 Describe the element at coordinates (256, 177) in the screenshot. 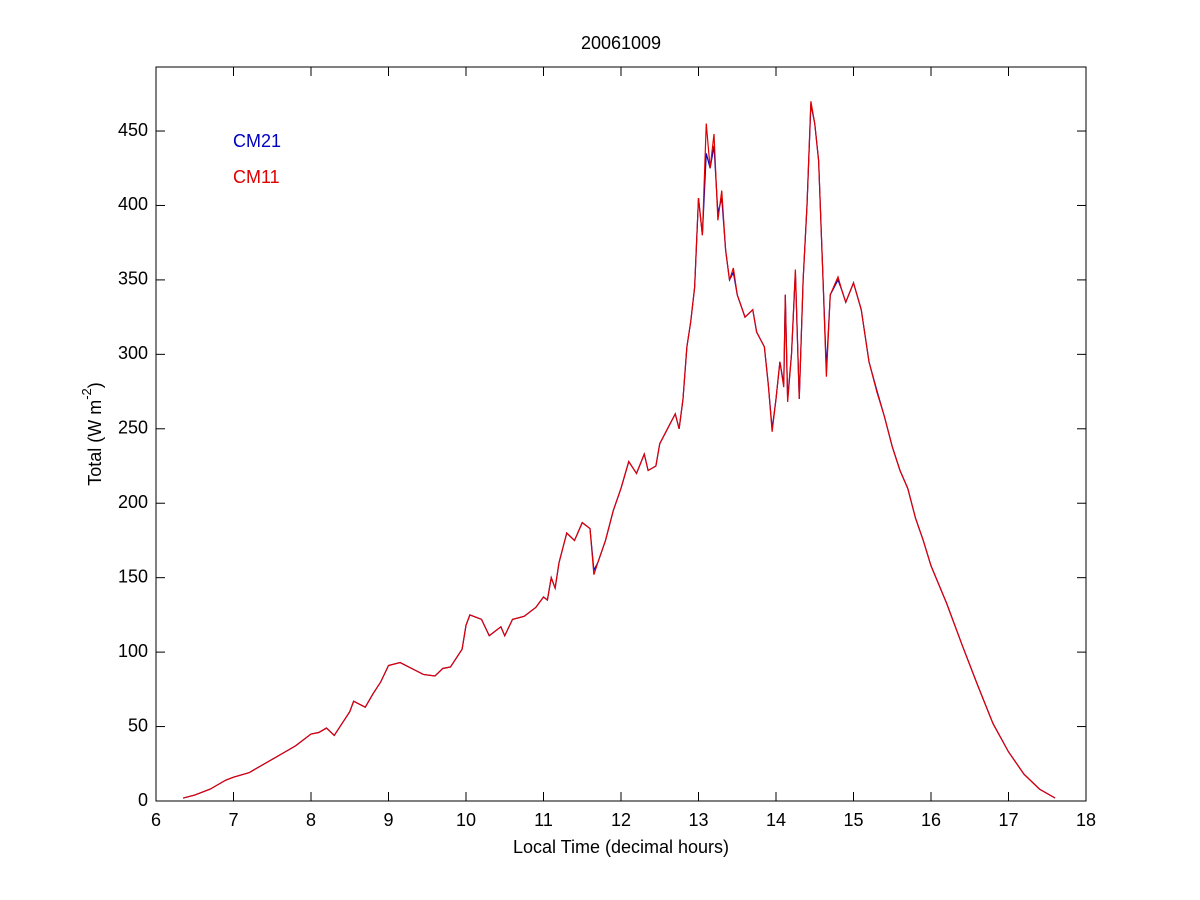

I see `legend-entry: CM11` at that location.